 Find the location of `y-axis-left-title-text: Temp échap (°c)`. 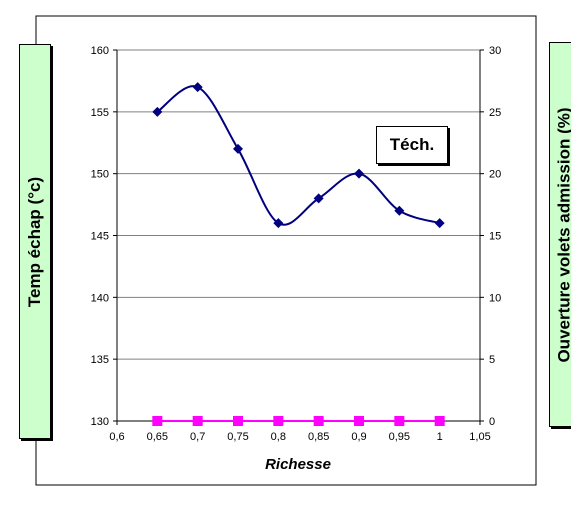

y-axis-left-title-text: Temp échap (°c) is located at coordinates (35, 241).